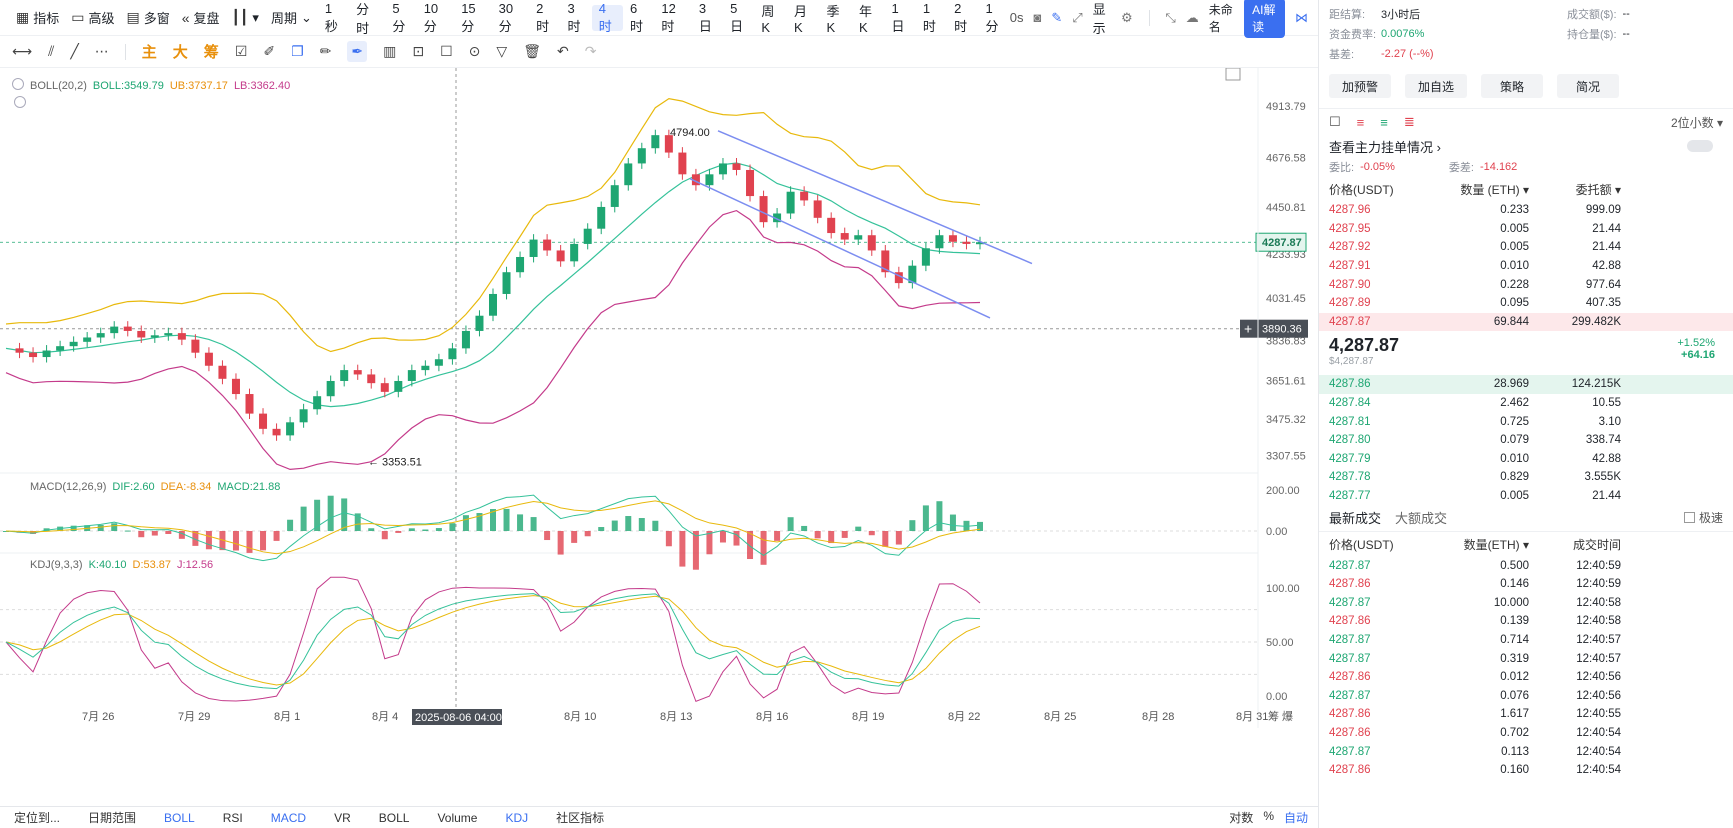 This screenshot has height=828, width=1733. Describe the element at coordinates (1475, 210) in the screenshot. I see `orderbook-row: 4287.96 0.233 999.09` at that location.